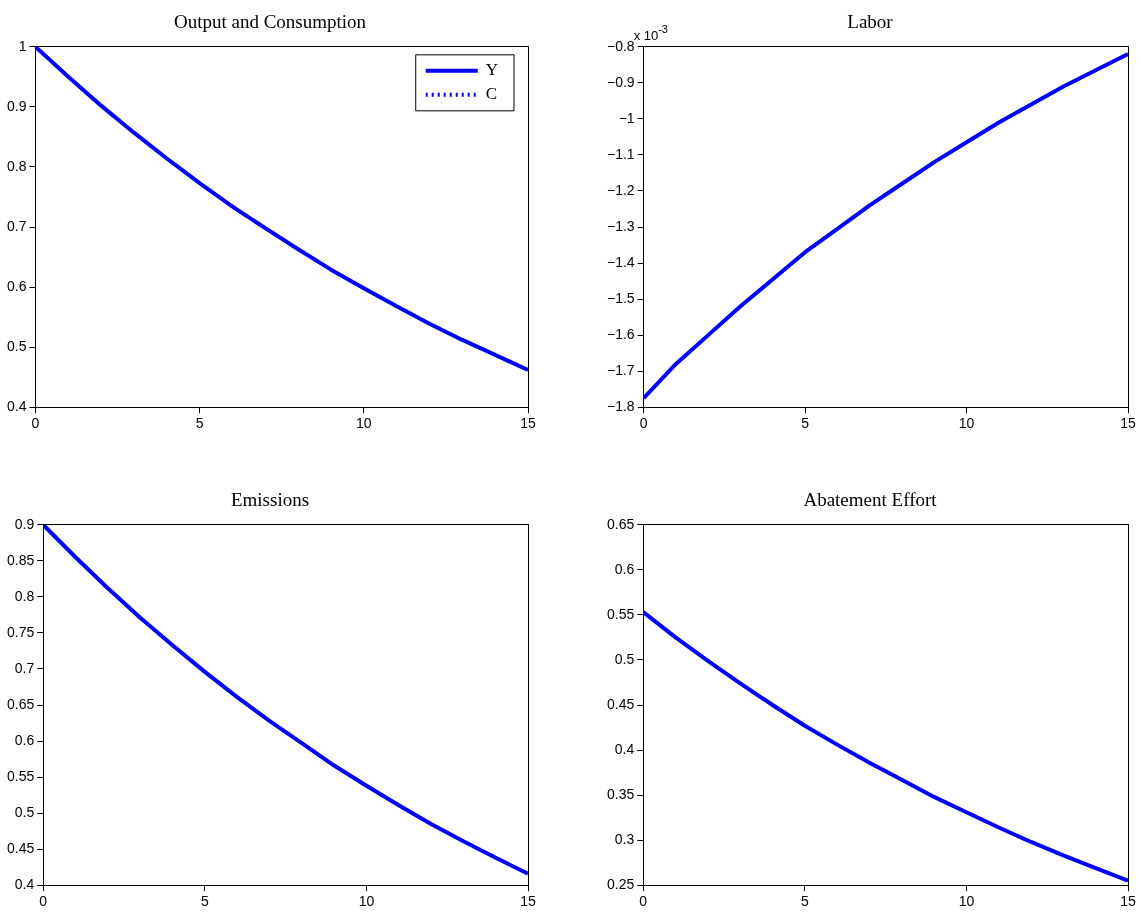 Image resolution: width=1142 pixels, height=918 pixels. I want to click on y-tick-label: 0.85, so click(21, 559).